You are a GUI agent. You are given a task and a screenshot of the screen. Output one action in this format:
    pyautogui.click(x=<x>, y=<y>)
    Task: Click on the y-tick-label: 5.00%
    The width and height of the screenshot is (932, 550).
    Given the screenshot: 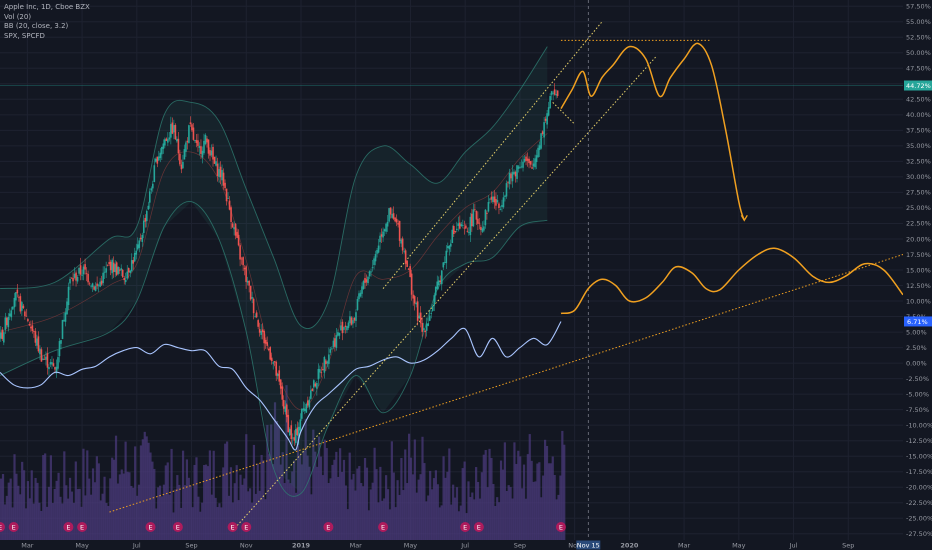 What is the action you would take?
    pyautogui.click(x=916, y=332)
    